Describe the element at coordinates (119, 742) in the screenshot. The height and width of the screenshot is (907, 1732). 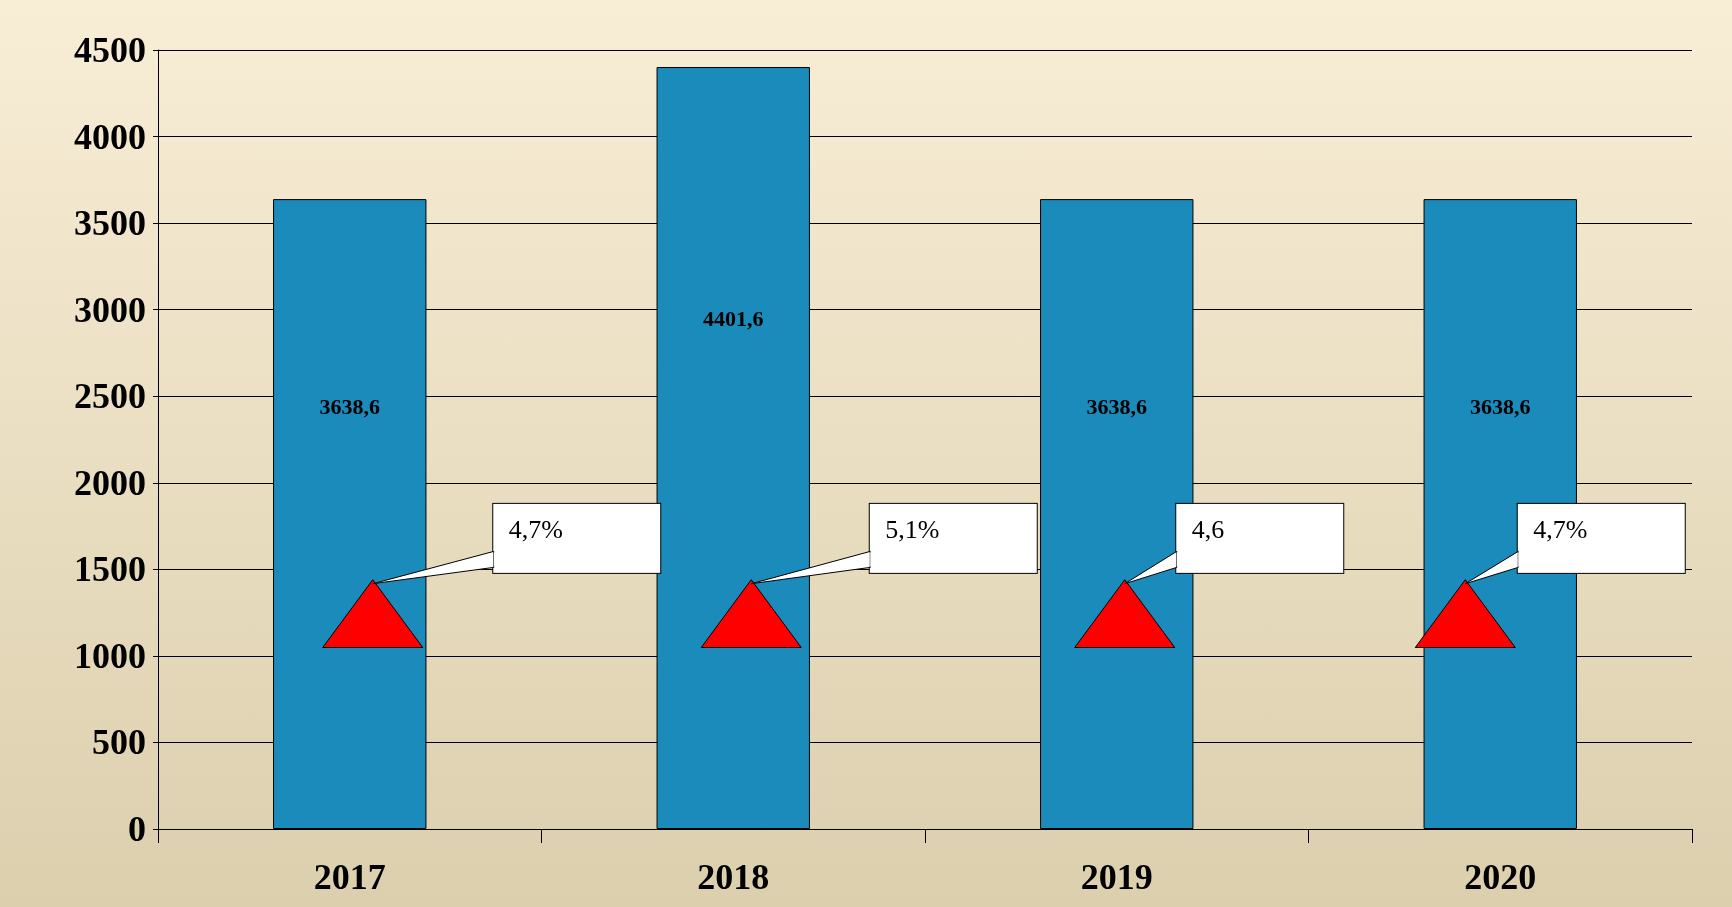
I see `y-tick-label: 500` at that location.